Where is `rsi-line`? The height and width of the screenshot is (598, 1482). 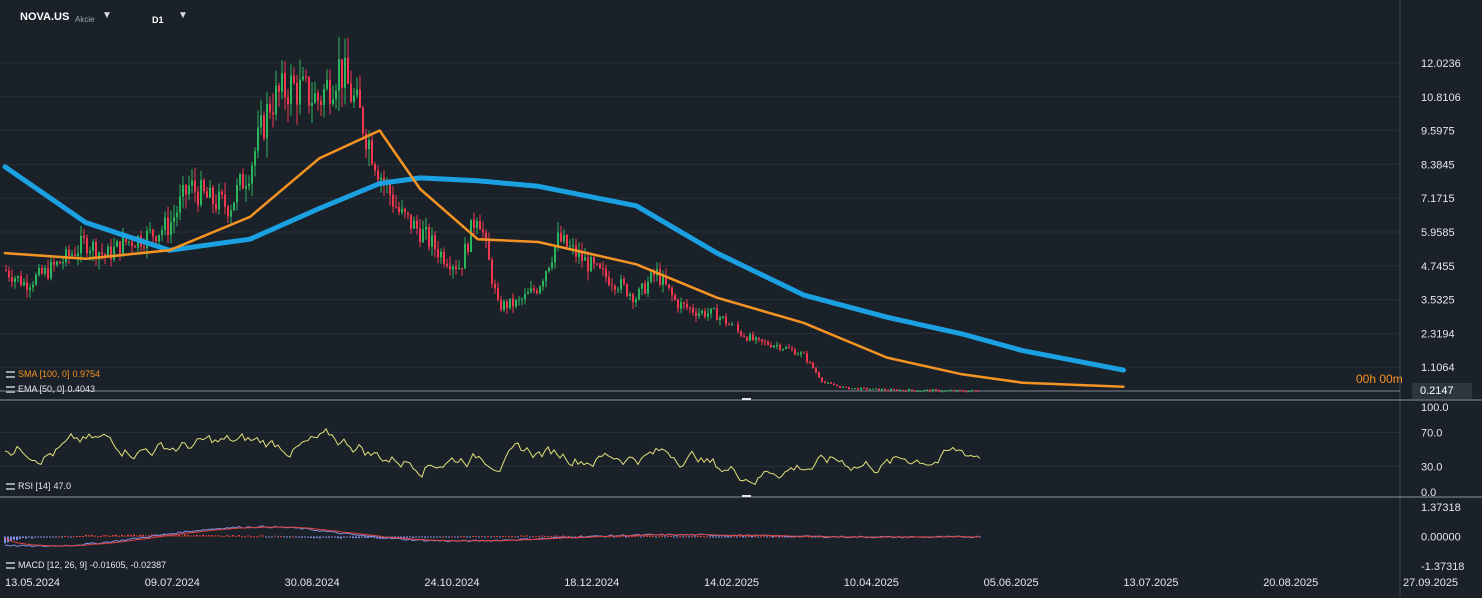
rsi-line is located at coordinates (492, 456).